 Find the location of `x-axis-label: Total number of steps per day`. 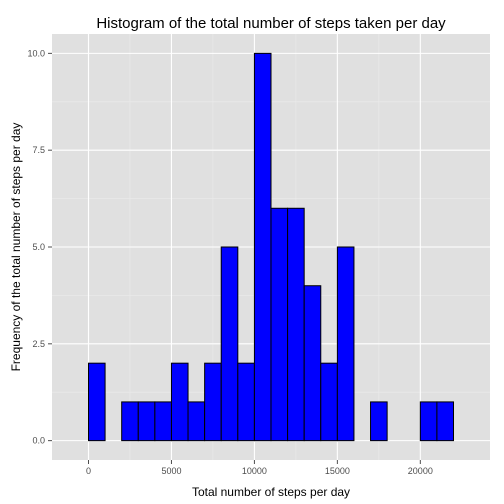

x-axis-label: Total number of steps per day is located at coordinates (271, 492).